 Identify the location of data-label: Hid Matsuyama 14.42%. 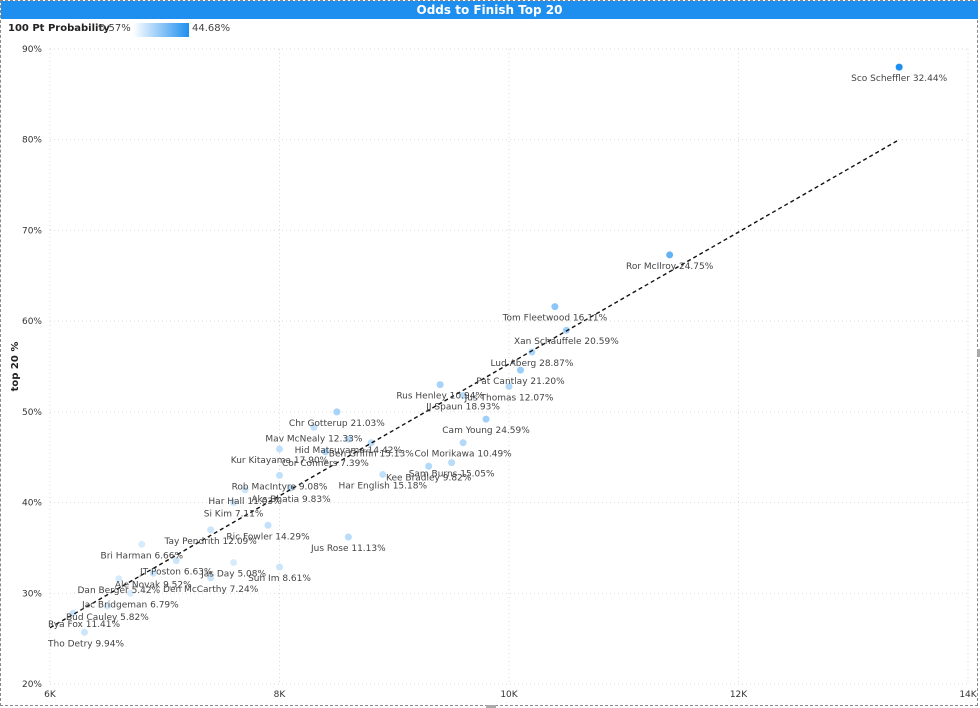
(349, 451).